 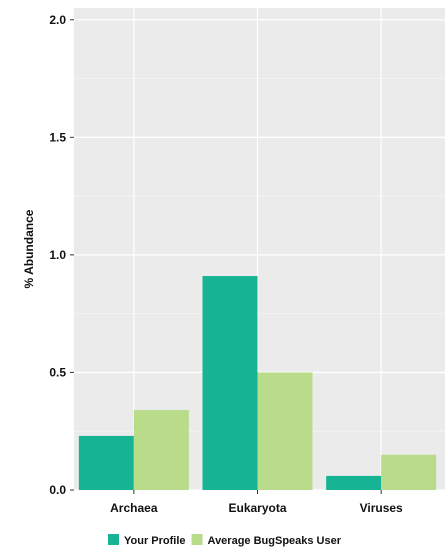 I want to click on x-tick-label-eukaryota: Eukaryota, so click(x=257, y=508).